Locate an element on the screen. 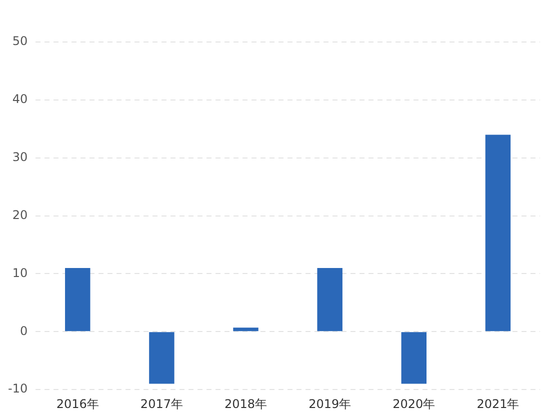  y-tick-label: 10 is located at coordinates (20, 273).